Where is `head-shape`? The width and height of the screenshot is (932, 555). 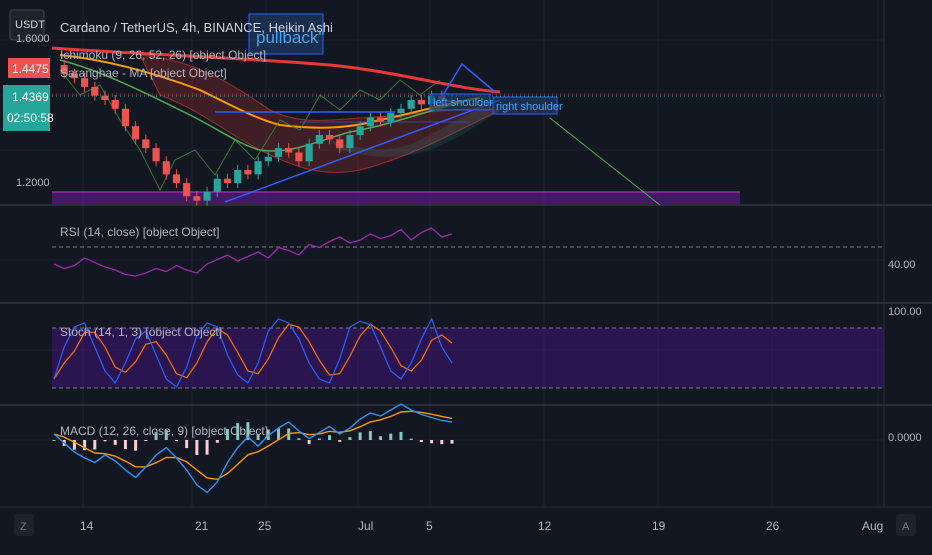
head-shape is located at coordinates (467, 81).